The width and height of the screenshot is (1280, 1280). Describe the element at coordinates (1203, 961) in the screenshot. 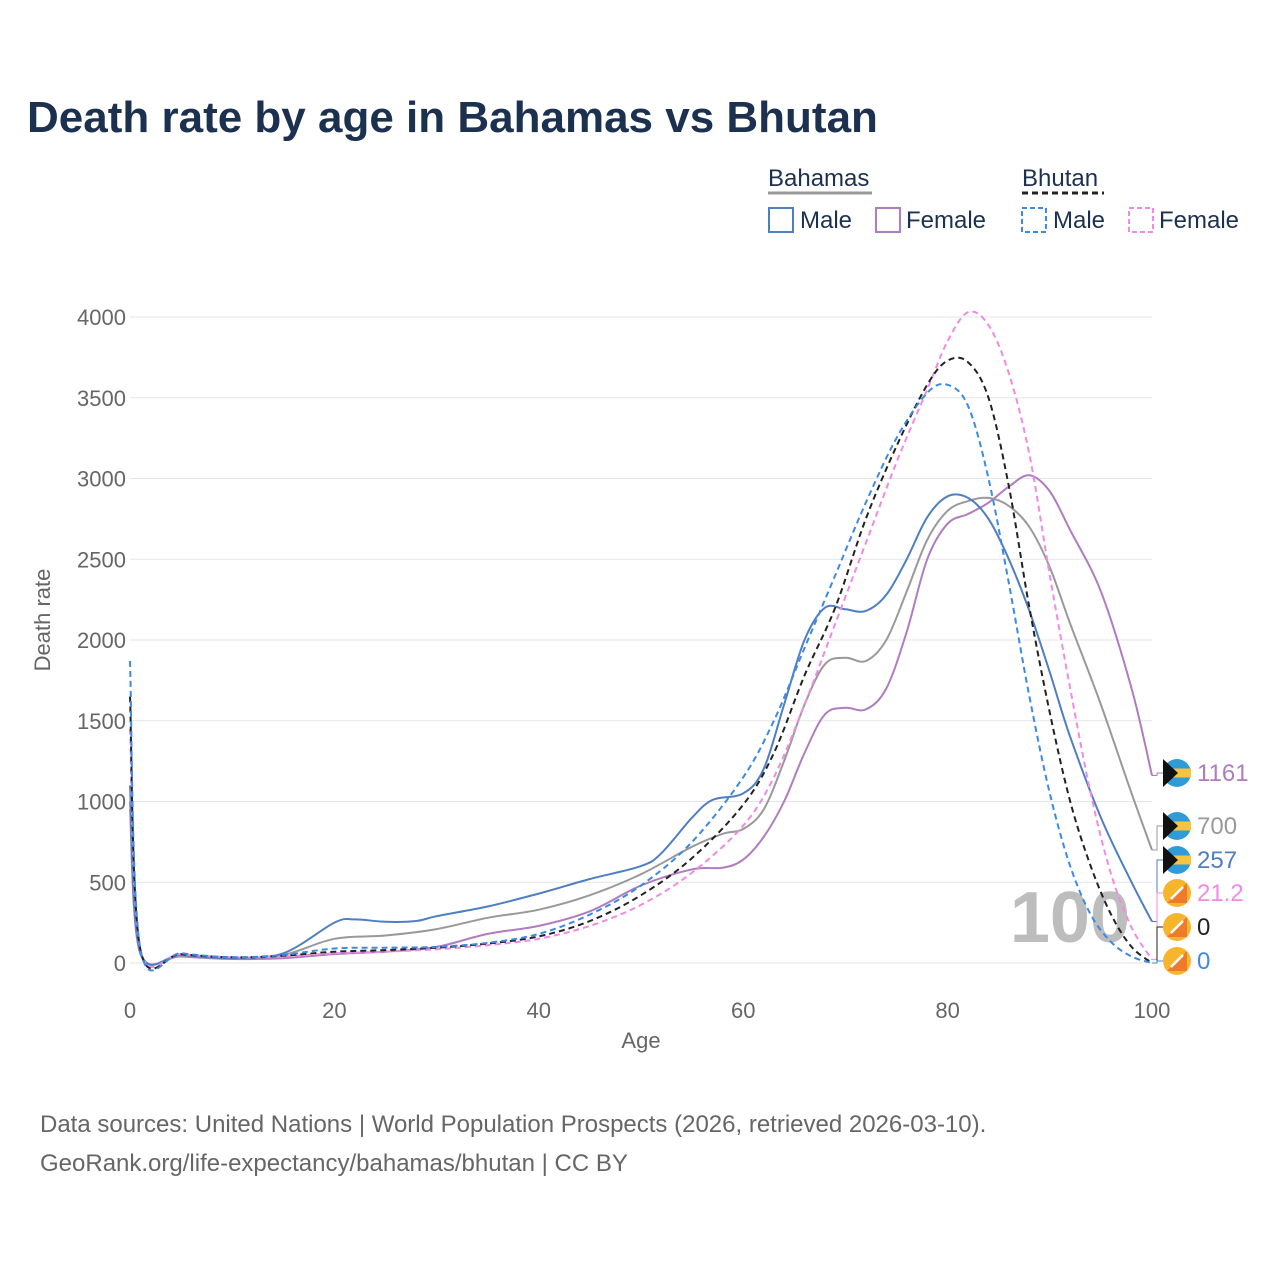

I see `end-label-bhutan-male: 0` at that location.